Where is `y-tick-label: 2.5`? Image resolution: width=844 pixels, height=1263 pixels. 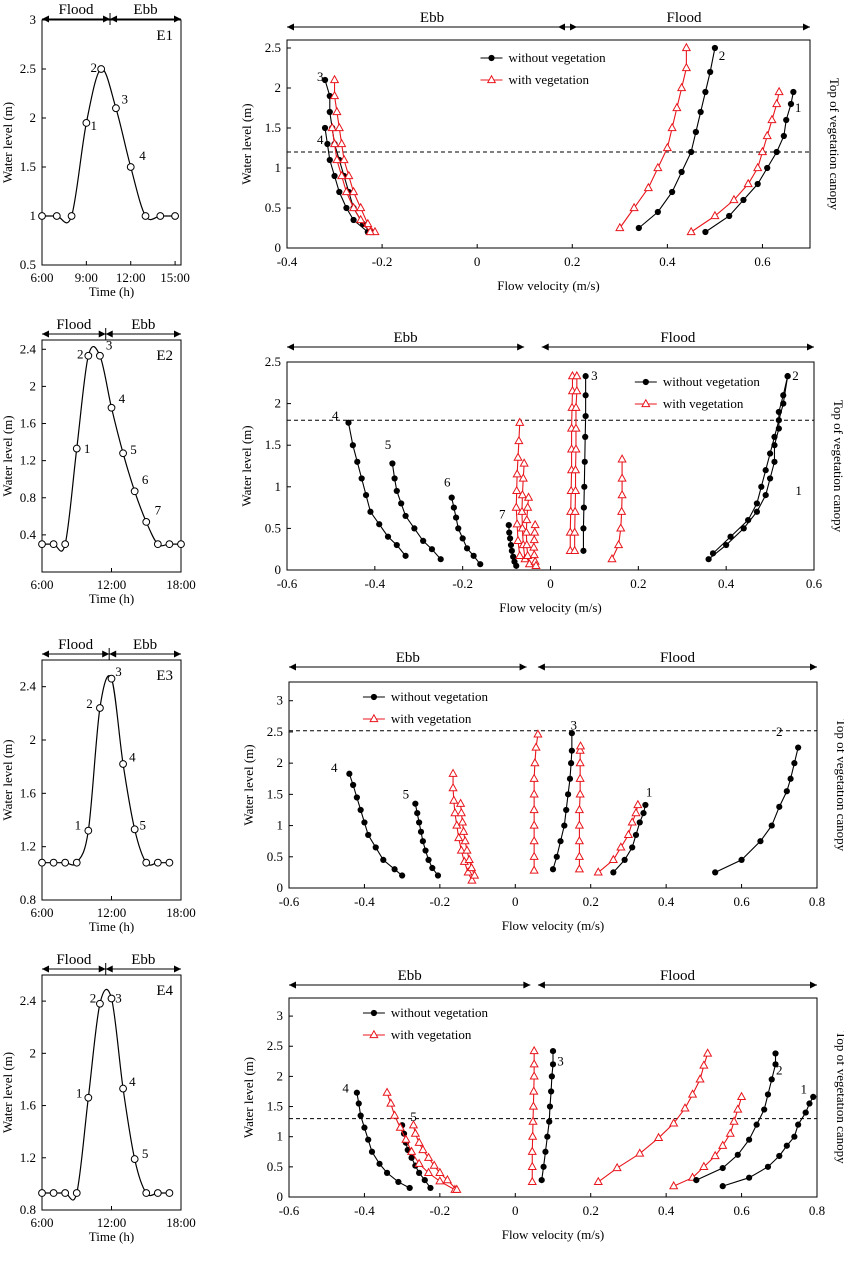
y-tick-label: 2.5 is located at coordinates (273, 47).